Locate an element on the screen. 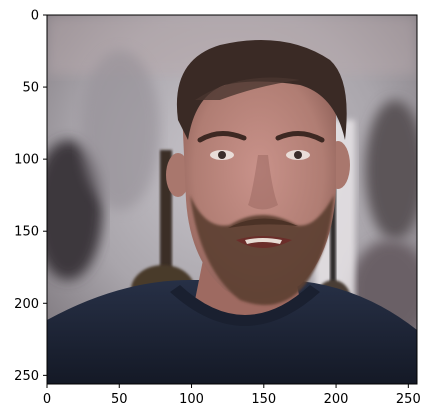  eyebrow-left is located at coordinates (222, 137).